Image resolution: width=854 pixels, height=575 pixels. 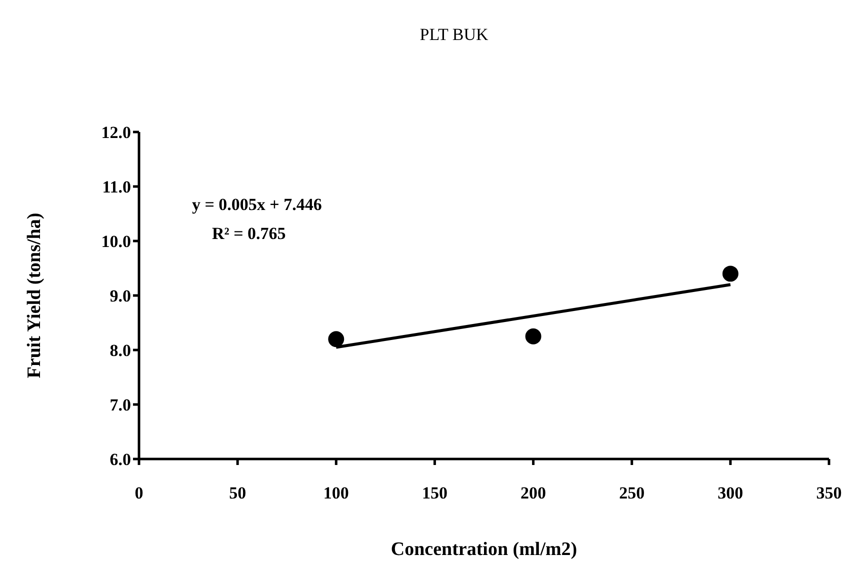 What do you see at coordinates (237, 493) in the screenshot?
I see `x-tick-label: 50` at bounding box center [237, 493].